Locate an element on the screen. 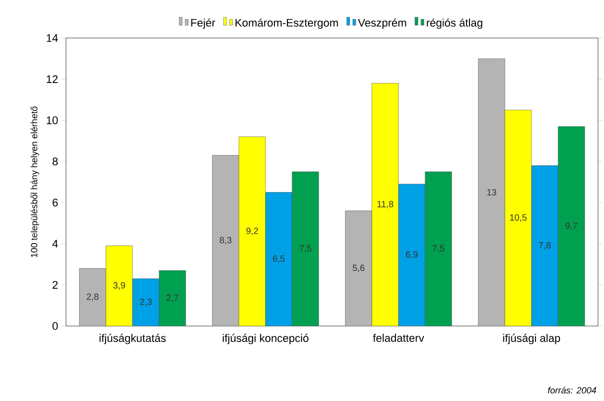 Image resolution: width=604 pixels, height=401 pixels. data-label: 8,3 is located at coordinates (226, 240).